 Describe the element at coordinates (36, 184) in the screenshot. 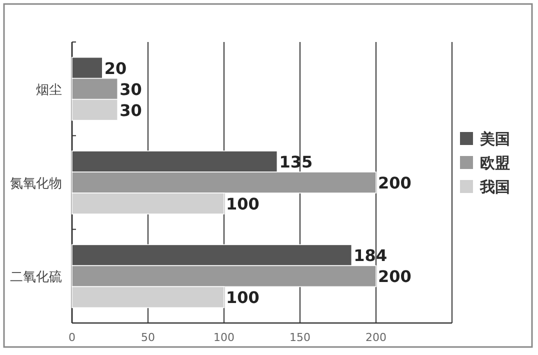

I see `y-tick-label: 氮氧化物` at that location.